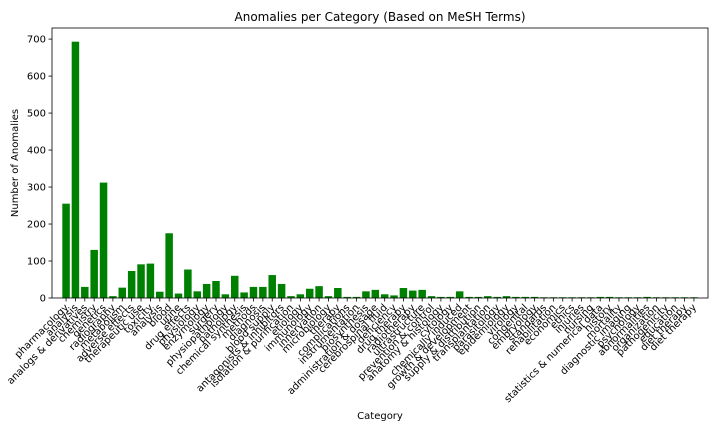  Describe the element at coordinates (36, 151) in the screenshot. I see `y-tick-label: 400` at that location.